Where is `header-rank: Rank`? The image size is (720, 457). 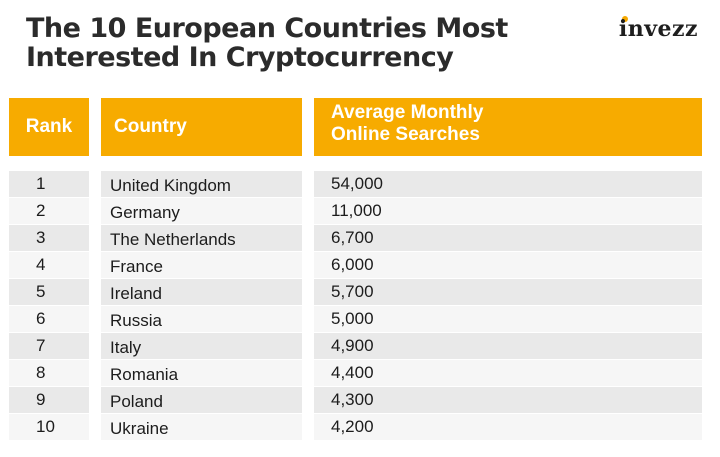
header-rank: Rank is located at coordinates (49, 127).